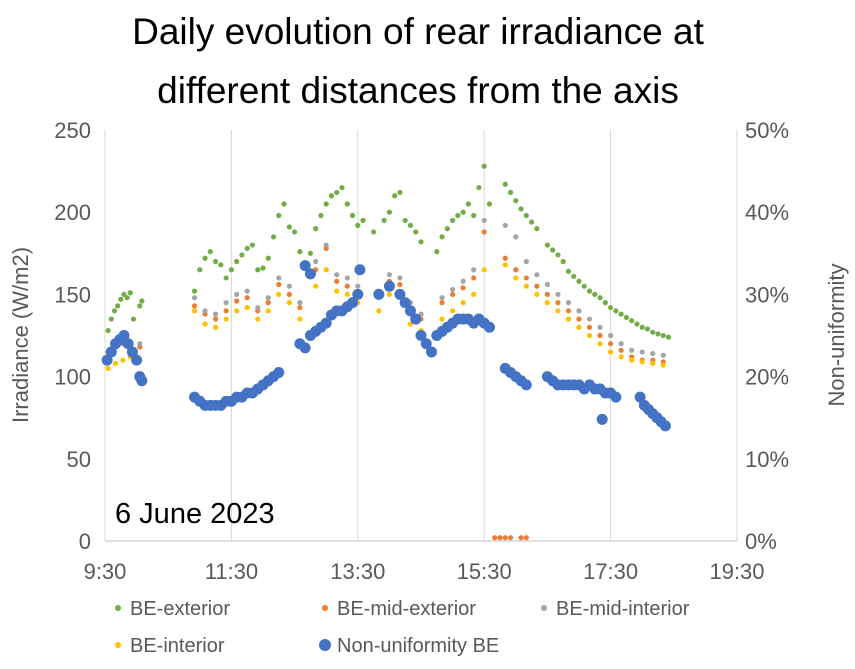 This screenshot has width=855, height=669. What do you see at coordinates (736, 571) in the screenshot?
I see `x-tick-label: 19:30` at bounding box center [736, 571].